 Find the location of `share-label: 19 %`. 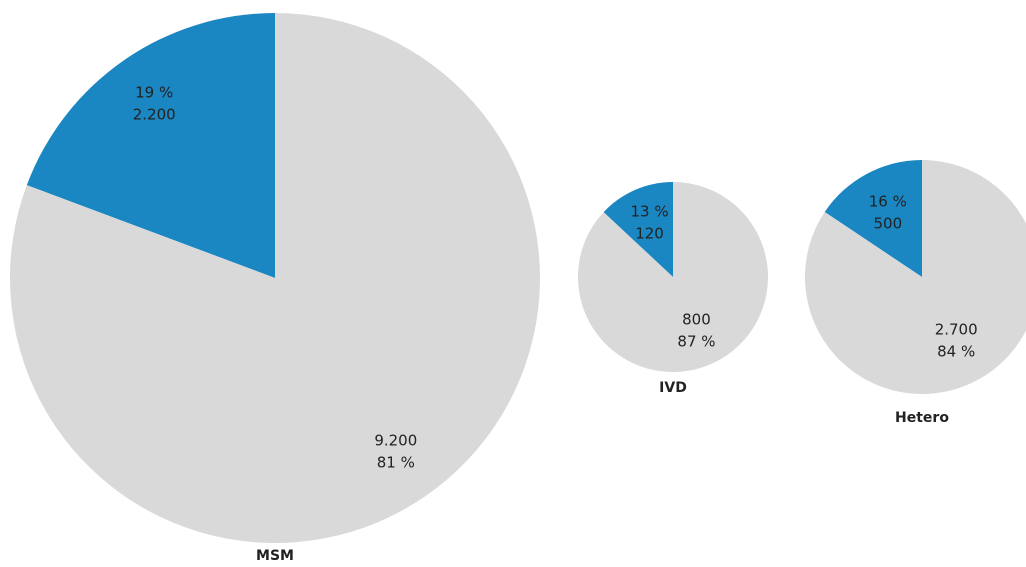

share-label: 19 % is located at coordinates (154, 92).